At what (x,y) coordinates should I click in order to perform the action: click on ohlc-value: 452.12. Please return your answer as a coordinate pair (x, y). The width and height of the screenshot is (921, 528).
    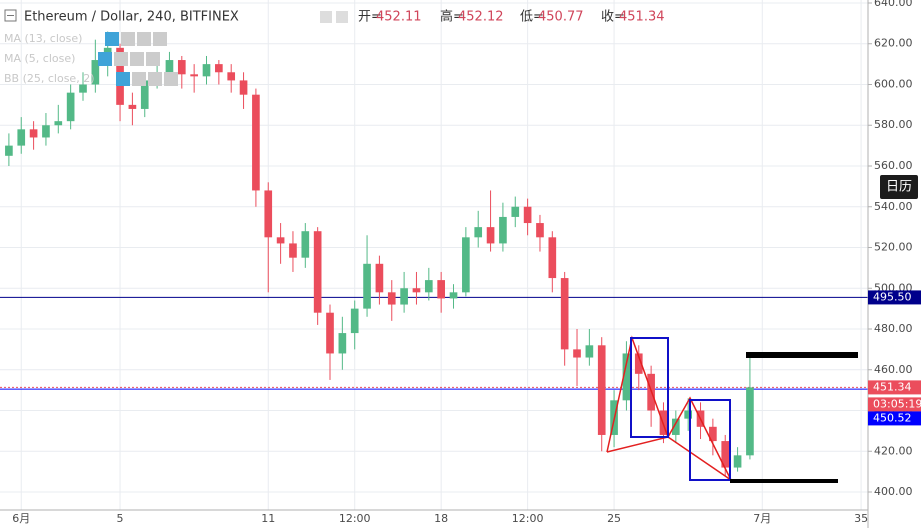
    Looking at the image, I should click on (481, 17).